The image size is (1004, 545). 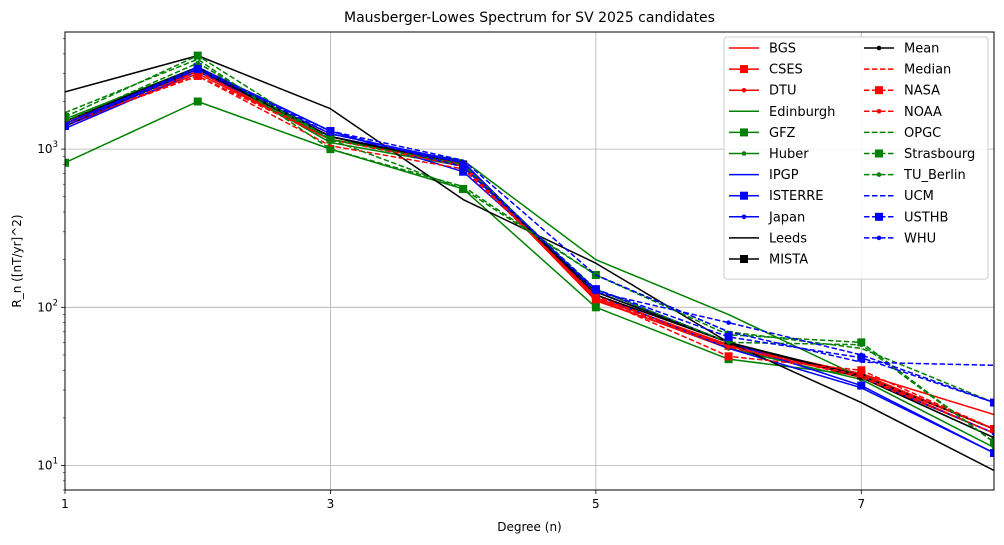 What do you see at coordinates (463, 500) in the screenshot?
I see `x-axis: 1 3 5 7` at bounding box center [463, 500].